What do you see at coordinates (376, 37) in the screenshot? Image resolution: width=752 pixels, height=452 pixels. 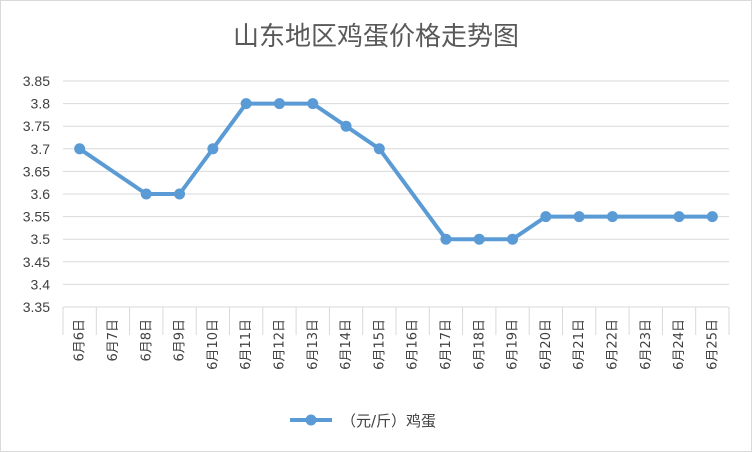 I see `chart-title: 山东地区鸡蛋价格走势图` at bounding box center [376, 37].